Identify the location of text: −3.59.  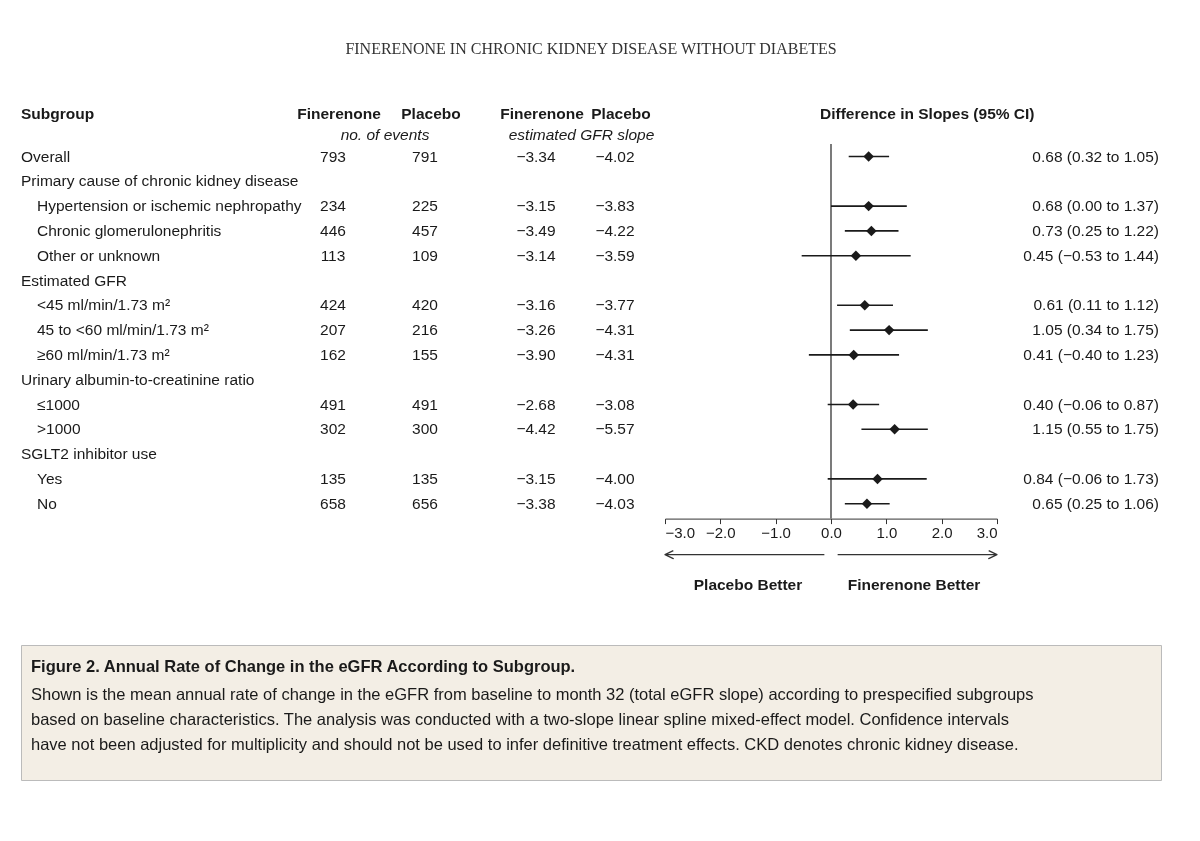
(615, 255).